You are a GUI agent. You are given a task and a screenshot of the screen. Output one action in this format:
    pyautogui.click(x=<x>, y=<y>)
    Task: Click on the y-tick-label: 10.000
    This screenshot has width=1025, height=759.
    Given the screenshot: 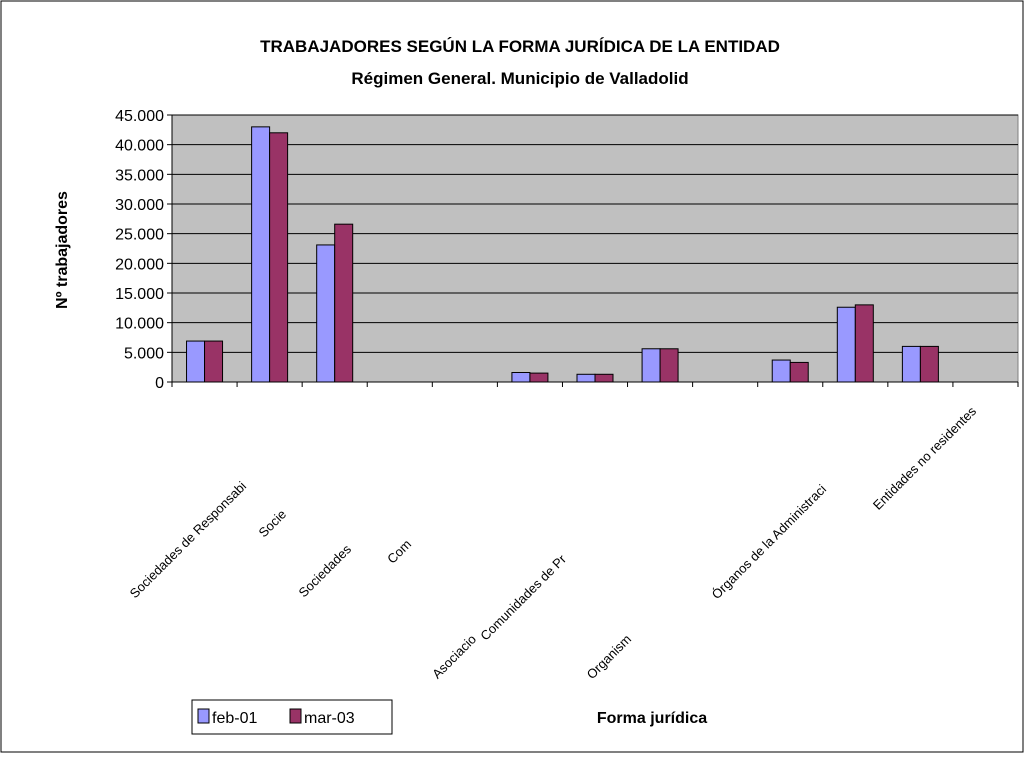 What is the action you would take?
    pyautogui.click(x=139, y=324)
    